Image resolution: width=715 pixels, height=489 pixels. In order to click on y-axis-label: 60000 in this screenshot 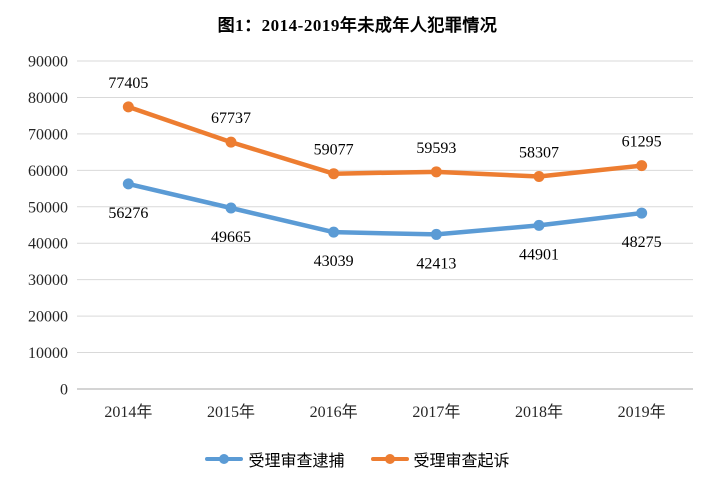, I will do `click(48, 171)`.